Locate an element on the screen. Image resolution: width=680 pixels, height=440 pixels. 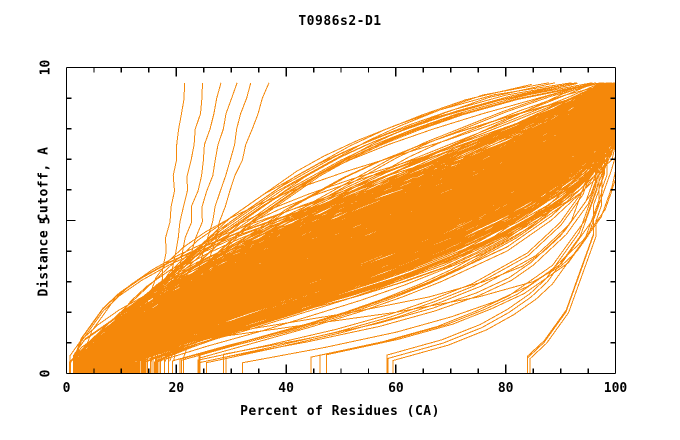
page-title: T0986s2-D1 is located at coordinates (340, 21).